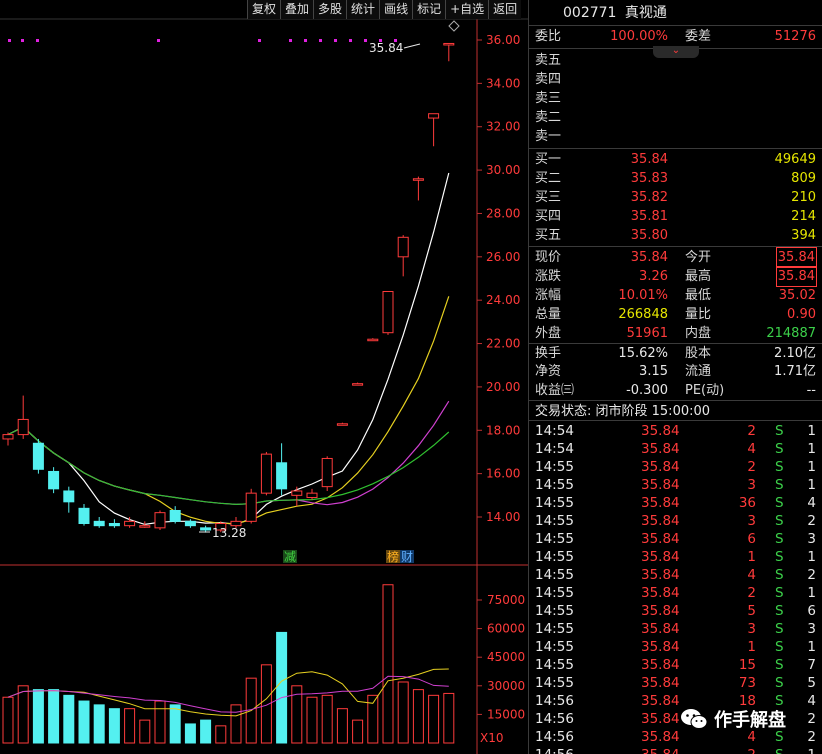  I want to click on low-price-label: 13.28, so click(229, 533).